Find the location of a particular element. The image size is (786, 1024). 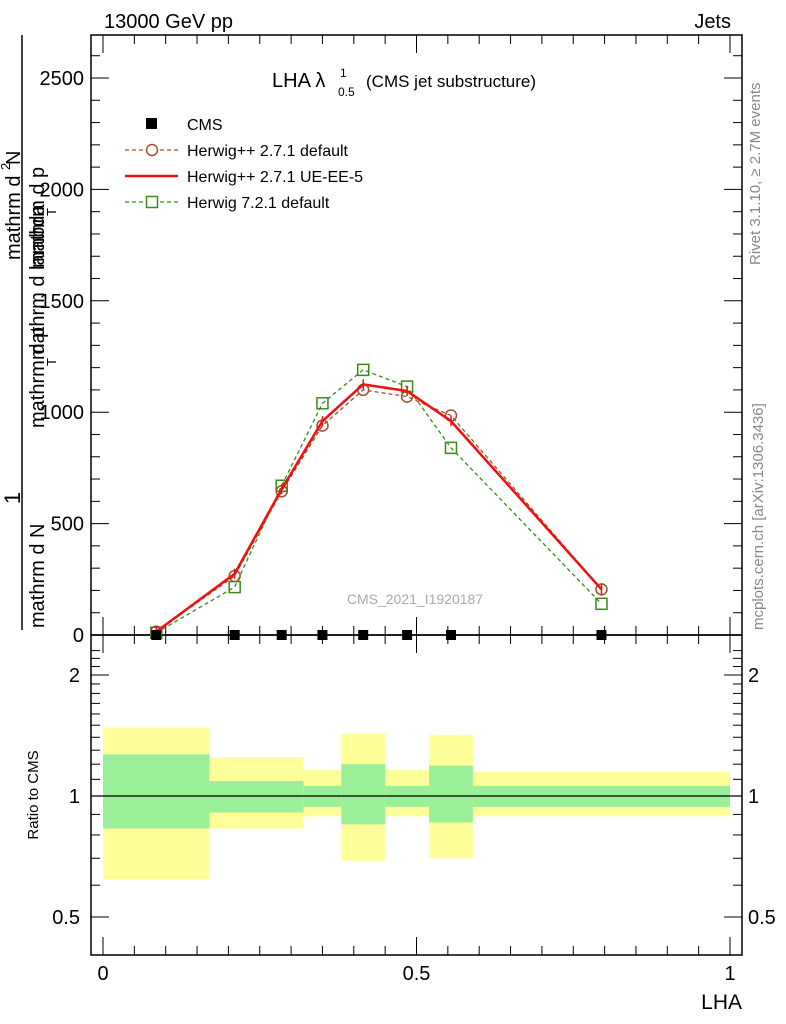

data-point-herwig-2-7-1-default is located at coordinates (601, 589).